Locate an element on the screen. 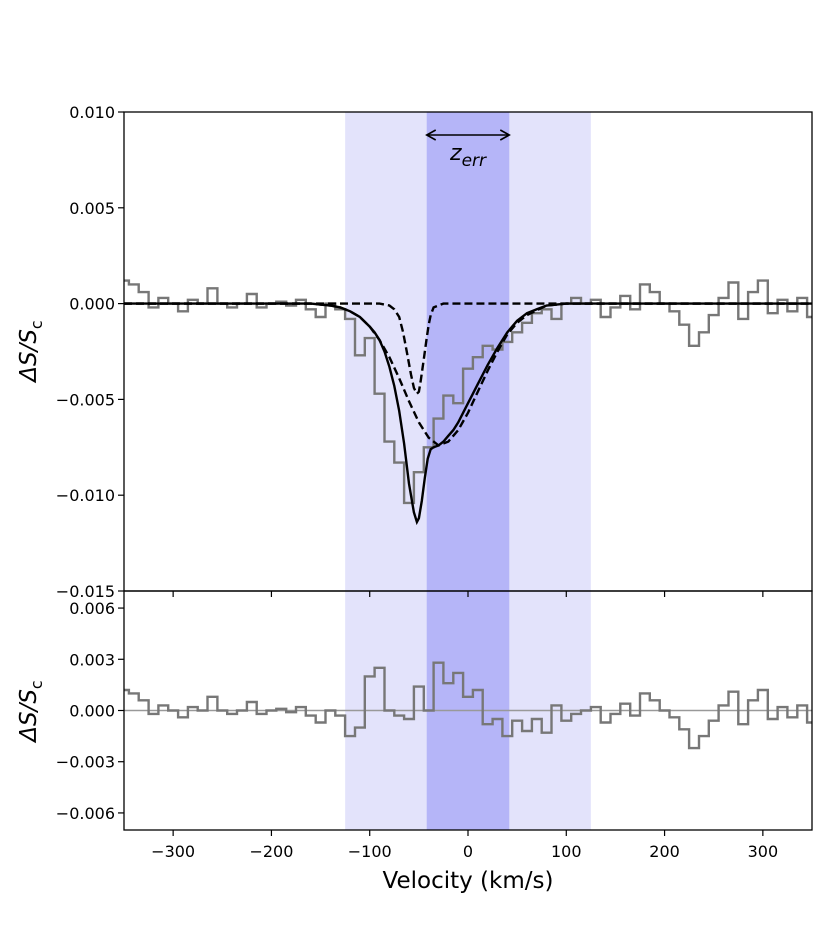 The width and height of the screenshot is (830, 934). residual-spectrum is located at coordinates (468, 705).